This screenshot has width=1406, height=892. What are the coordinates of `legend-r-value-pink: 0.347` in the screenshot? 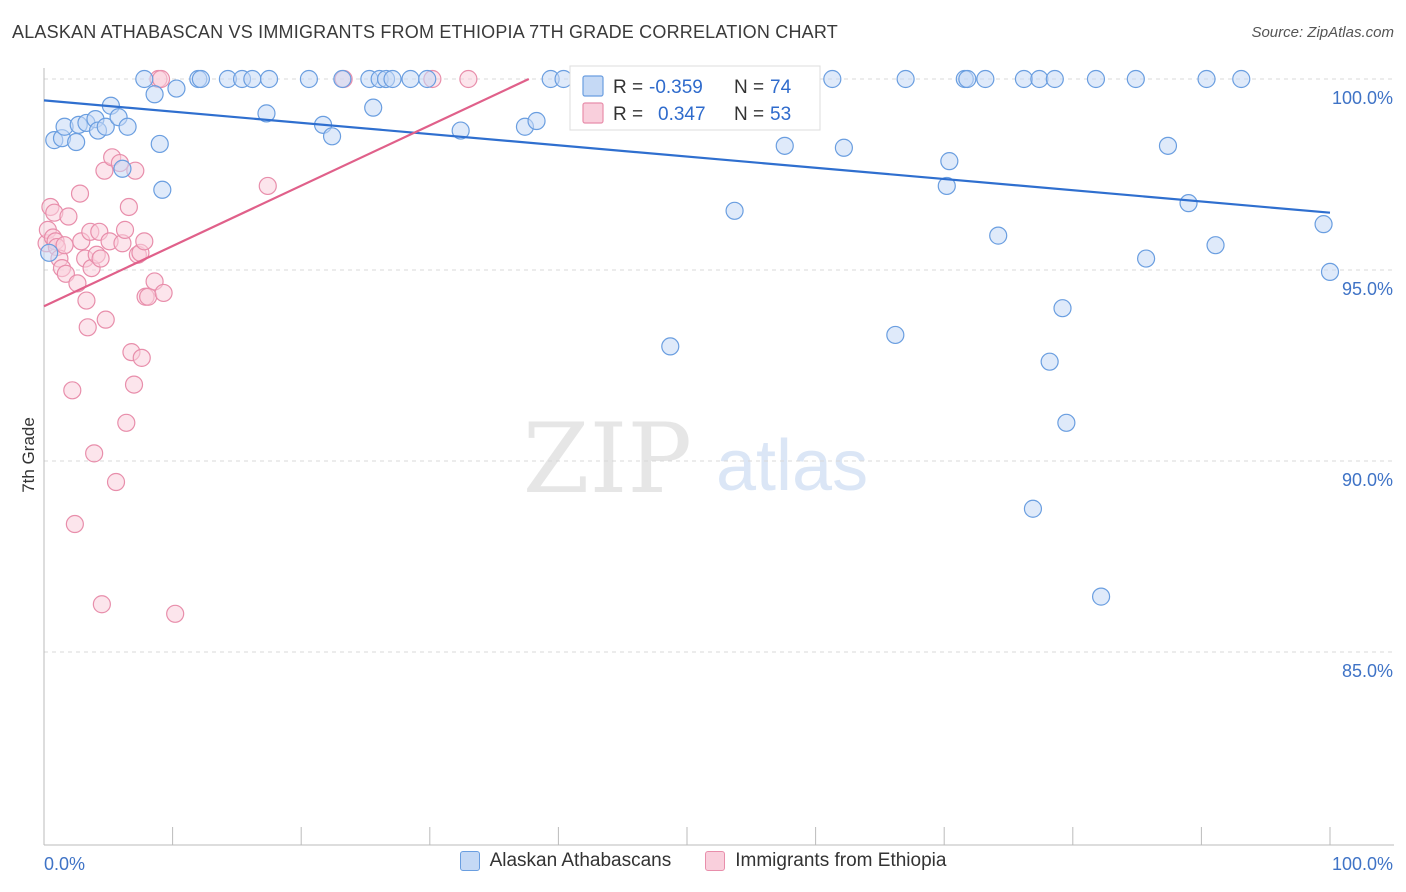 It's located at (682, 114).